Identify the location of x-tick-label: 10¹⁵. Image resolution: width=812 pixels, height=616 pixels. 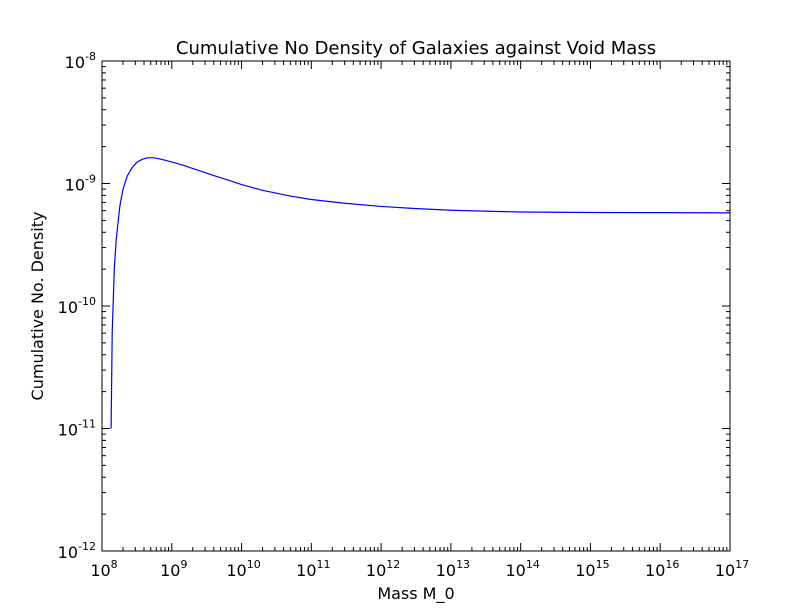
(592, 569).